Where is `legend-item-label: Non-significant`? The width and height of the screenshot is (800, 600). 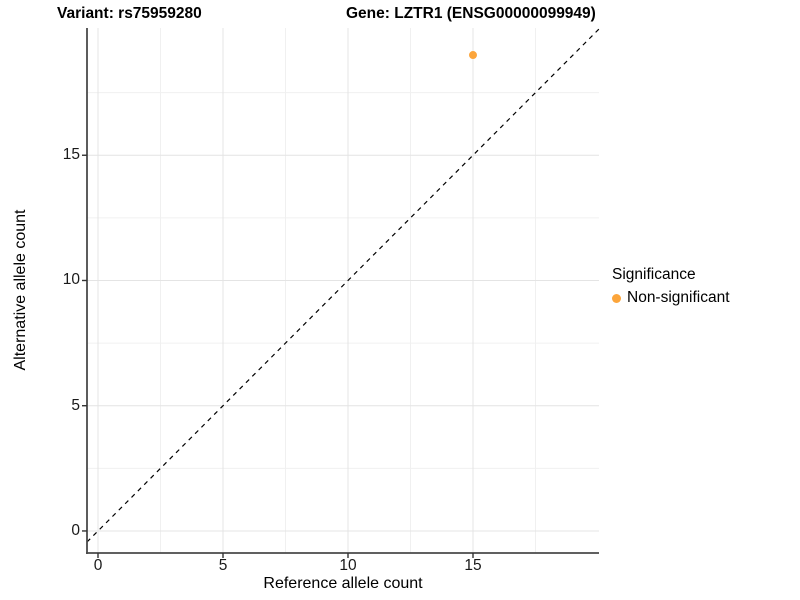
legend-item-label: Non-significant is located at coordinates (678, 297).